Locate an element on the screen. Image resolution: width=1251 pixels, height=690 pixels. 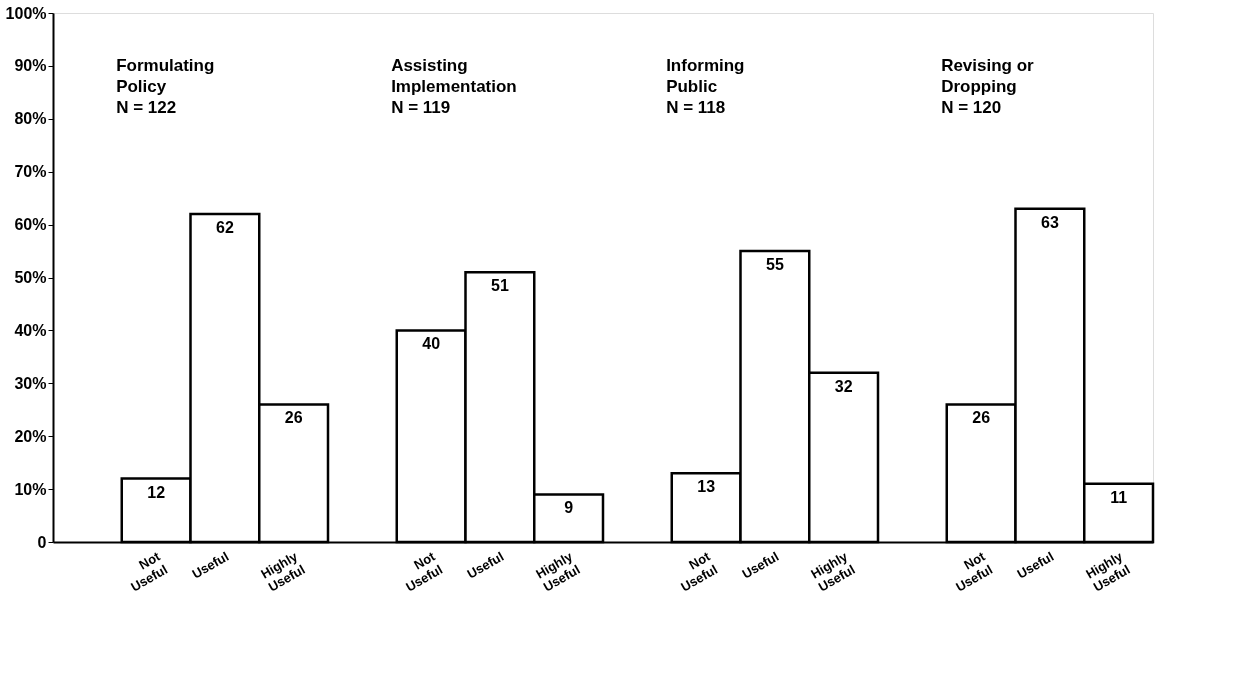
data-label: 11 is located at coordinates (1119, 497).